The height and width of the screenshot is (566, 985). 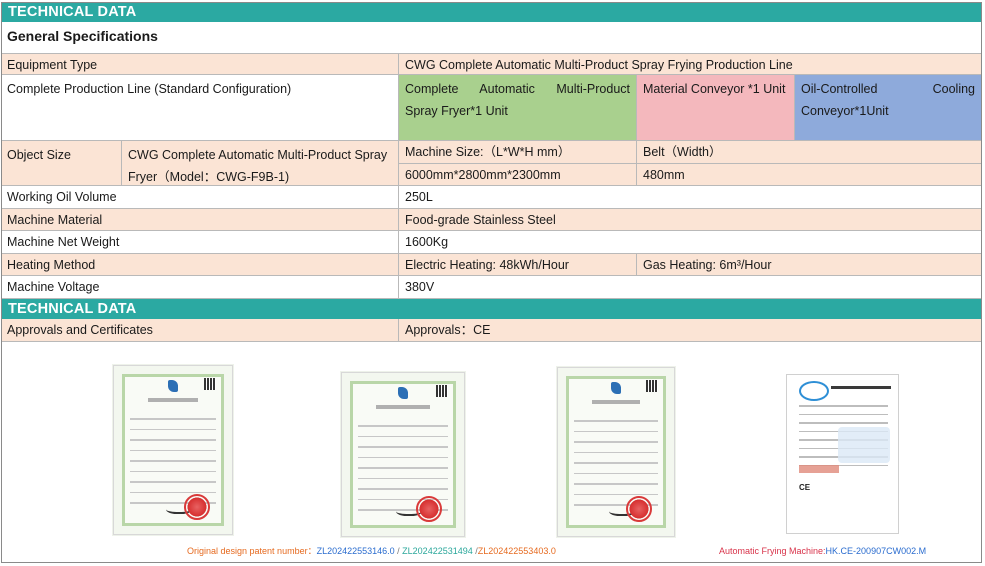 I want to click on patent-number-2: ZL202422531494, so click(x=437, y=551).